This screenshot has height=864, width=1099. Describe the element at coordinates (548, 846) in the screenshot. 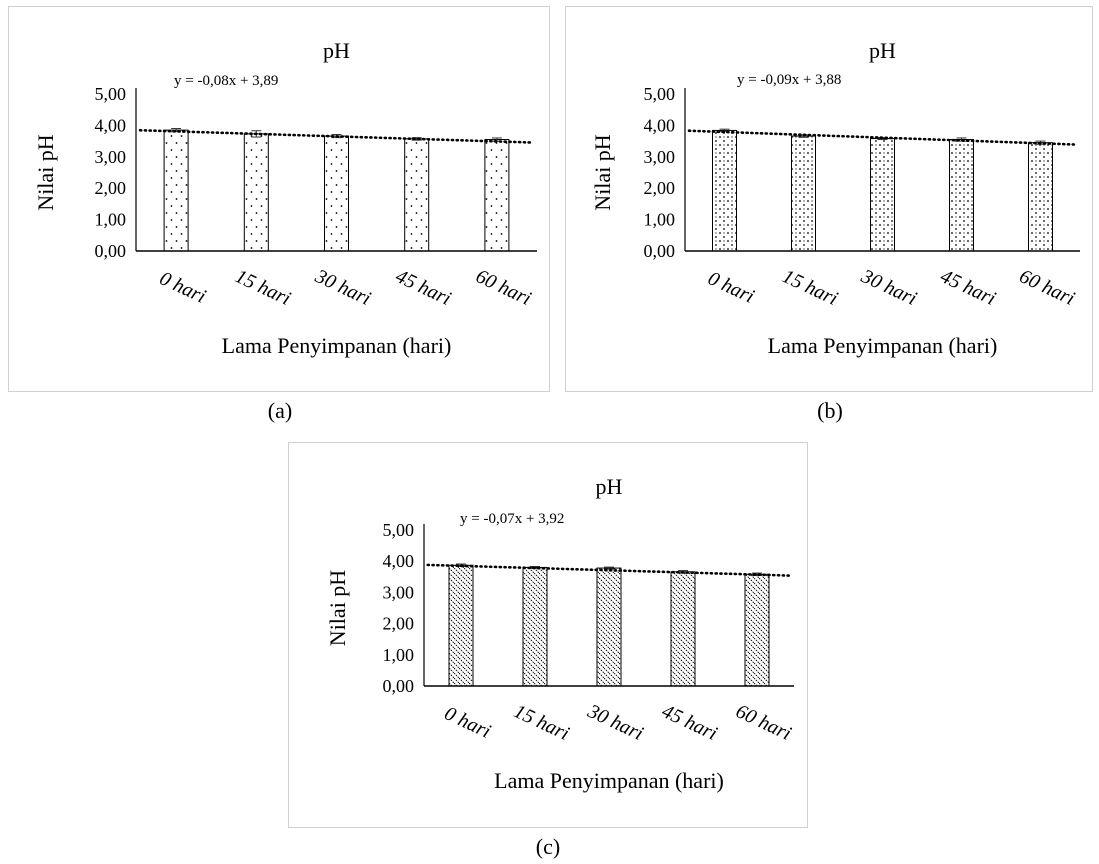

I see `panel-caption-c: (c)` at that location.